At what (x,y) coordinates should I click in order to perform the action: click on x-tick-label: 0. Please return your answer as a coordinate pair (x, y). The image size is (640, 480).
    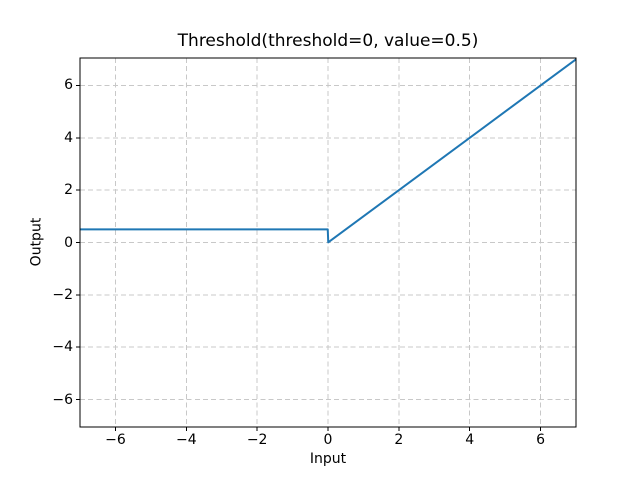
    Looking at the image, I should click on (328, 440).